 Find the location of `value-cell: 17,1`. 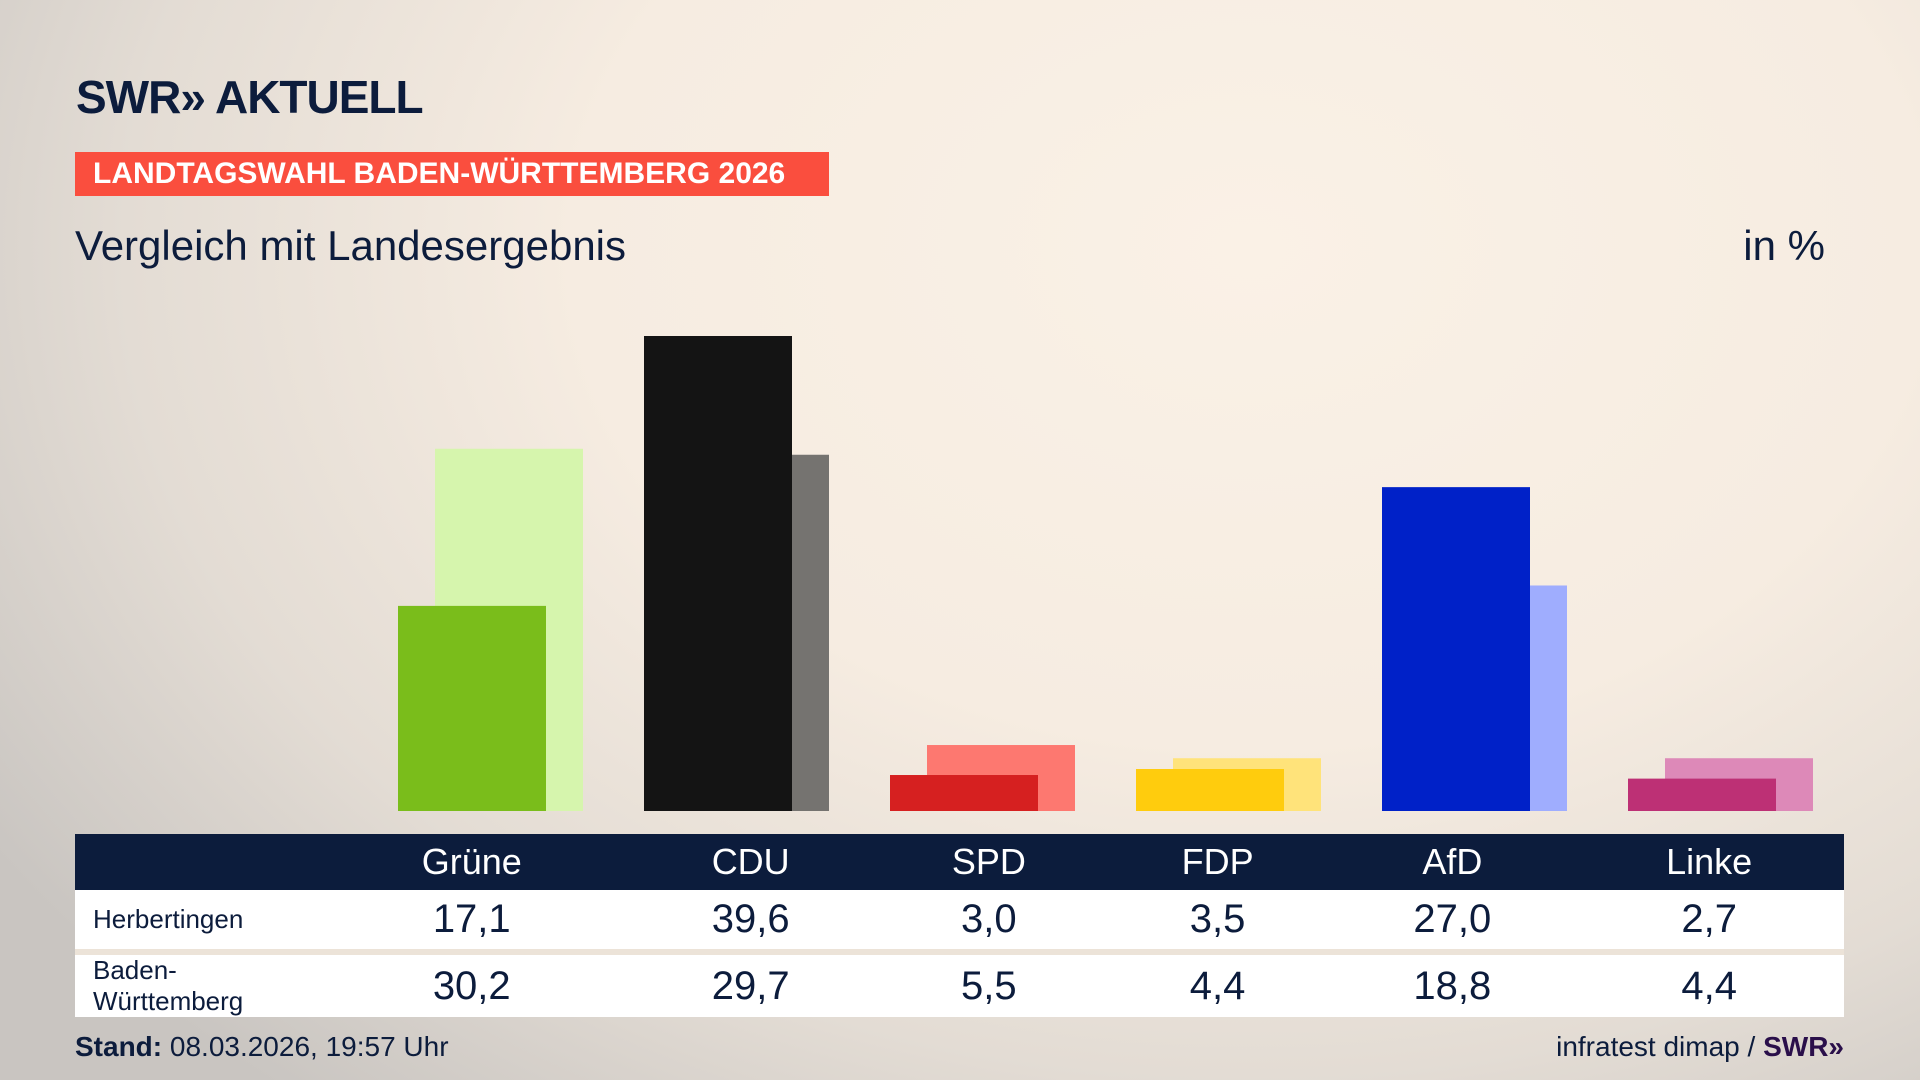

value-cell: 17,1 is located at coordinates (472, 919).